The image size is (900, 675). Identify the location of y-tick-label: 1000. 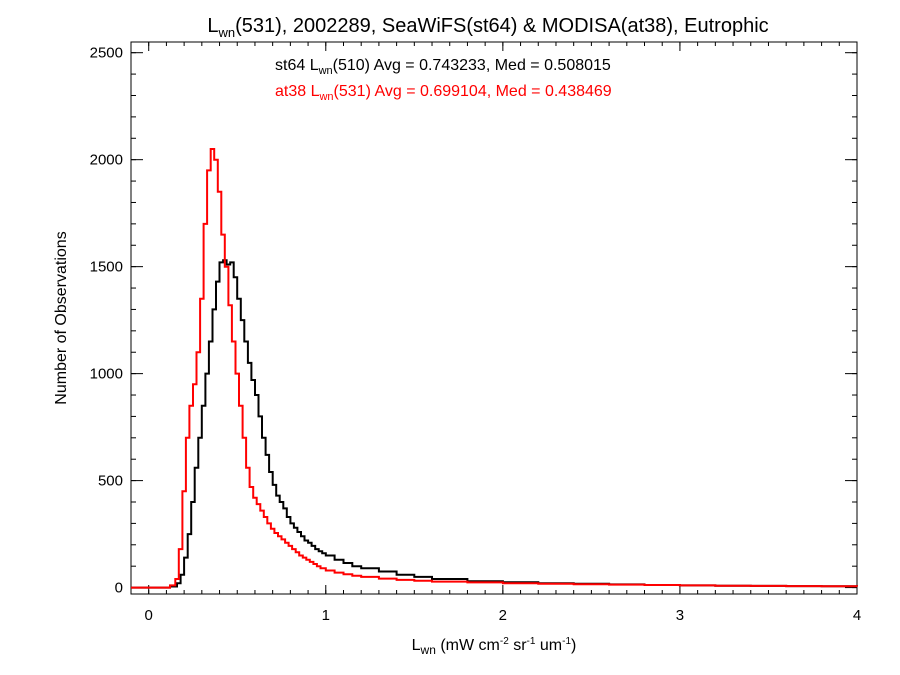
(106, 374).